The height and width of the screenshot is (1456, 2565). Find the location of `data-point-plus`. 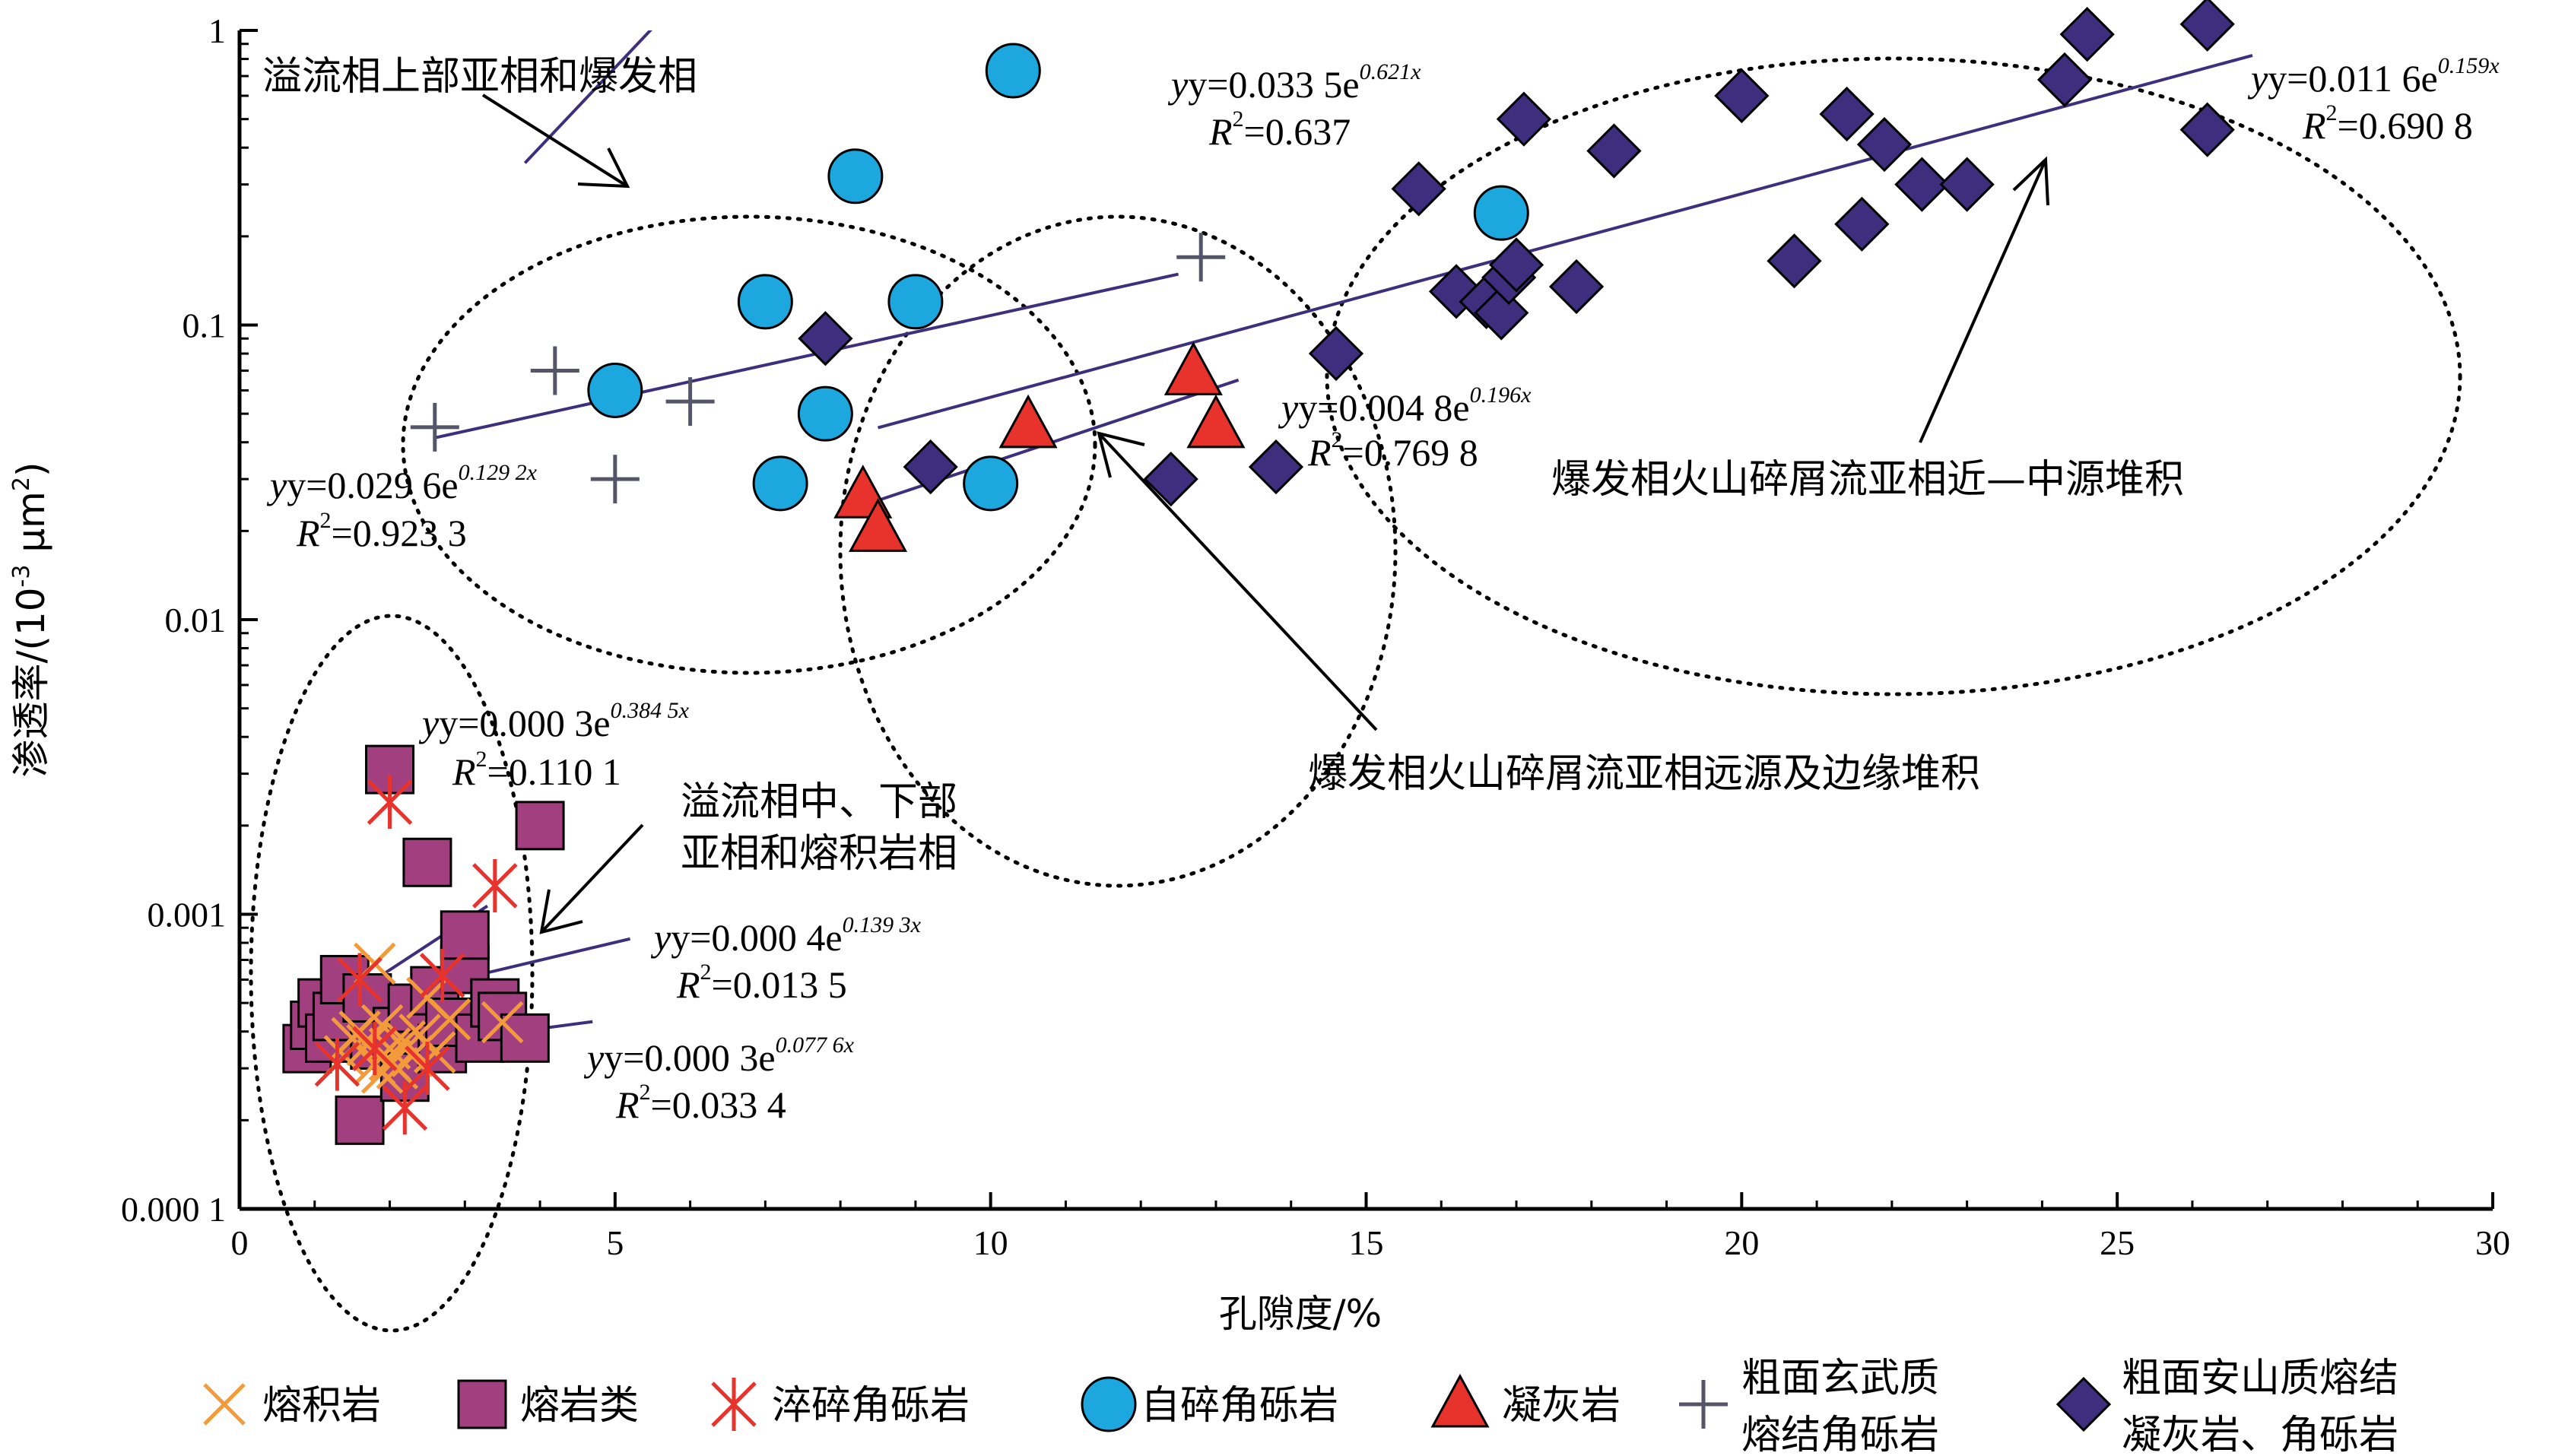

data-point-plus is located at coordinates (554, 371).